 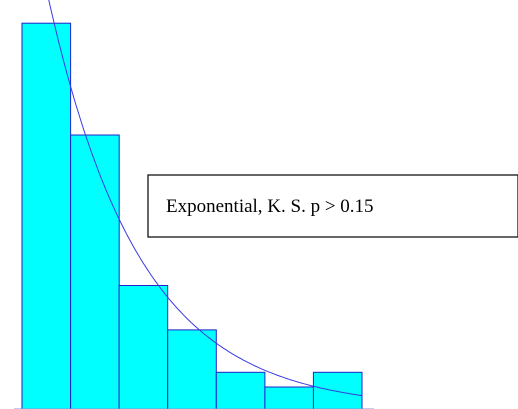 I want to click on annotation-frame, so click(x=332, y=206).